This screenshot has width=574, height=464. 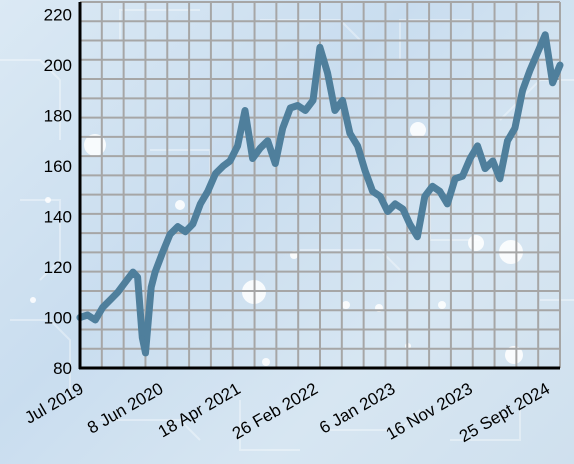 I want to click on y-tick-label: 120, so click(x=58, y=267).